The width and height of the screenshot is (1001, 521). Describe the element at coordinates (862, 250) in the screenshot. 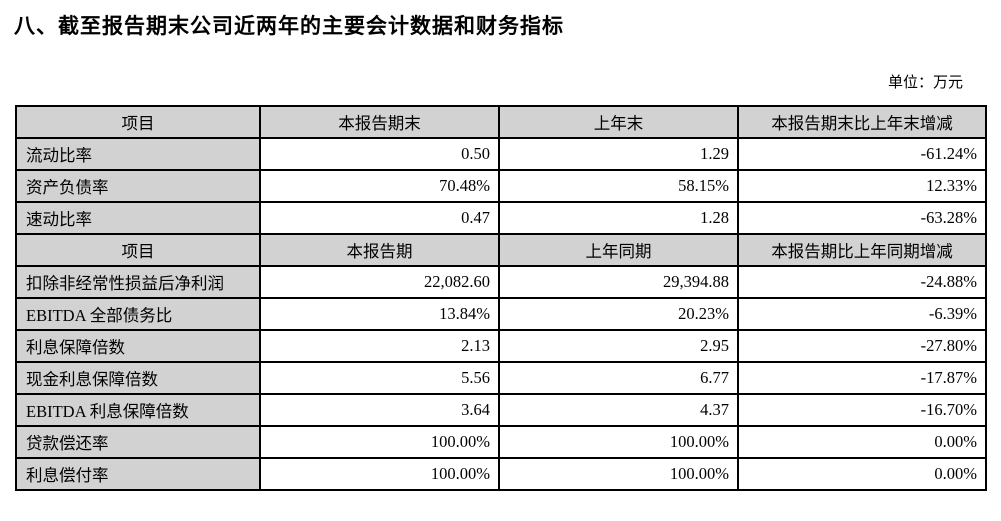

I see `header-cell: 本报告期比上年同期增减` at that location.